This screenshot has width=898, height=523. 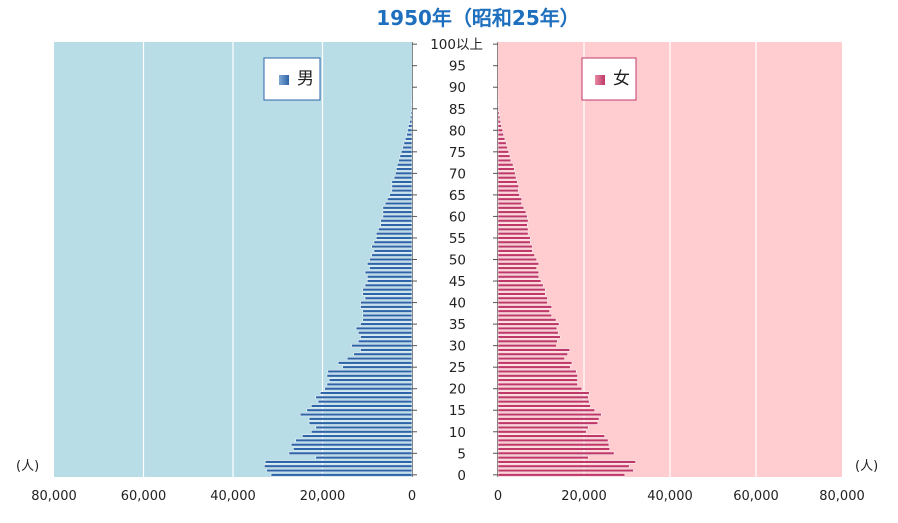 I want to click on legend-female-swatch, so click(x=600, y=80).